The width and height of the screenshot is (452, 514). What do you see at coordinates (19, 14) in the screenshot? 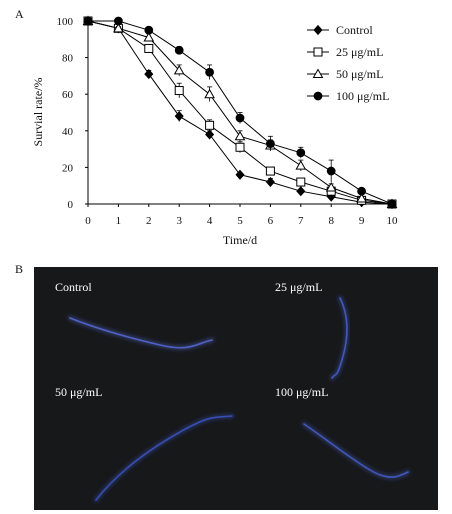
I see `panel-a-label: A` at bounding box center [19, 14].